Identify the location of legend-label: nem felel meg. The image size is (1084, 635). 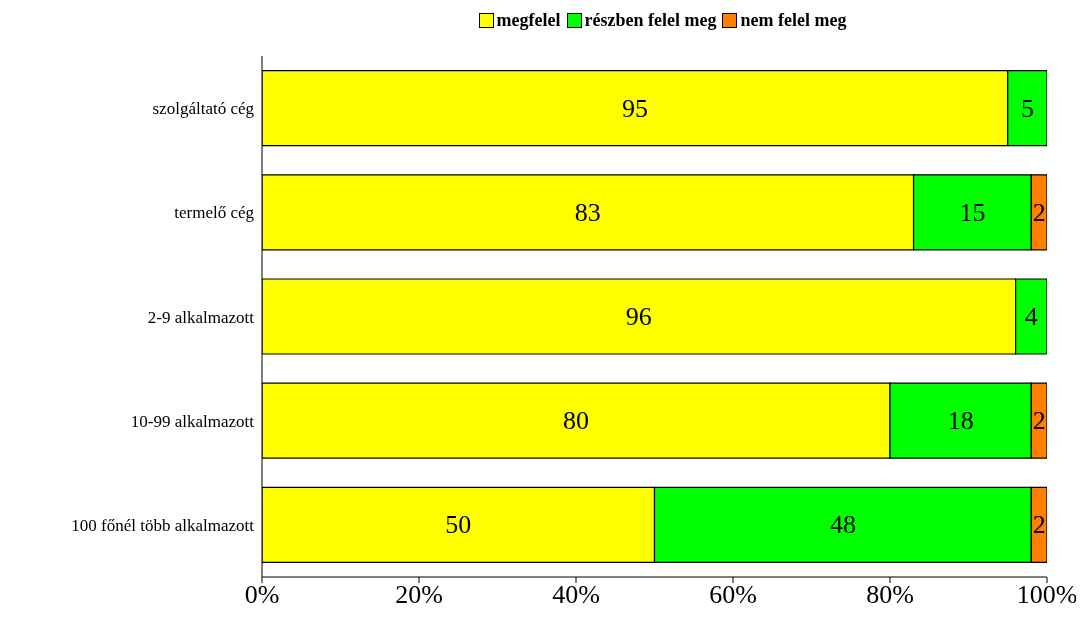
(793, 20).